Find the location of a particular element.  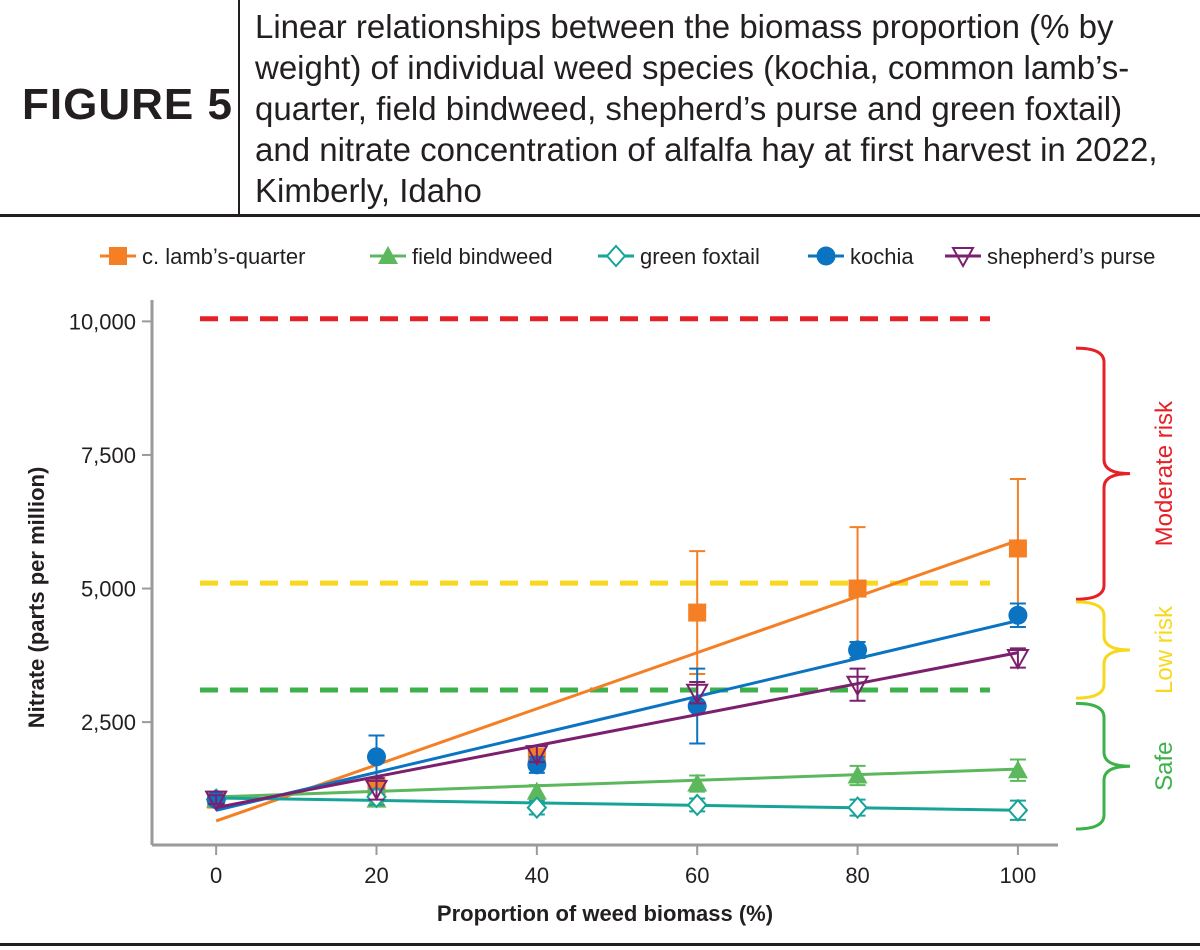

legend-entry-4: shepherd’s purse is located at coordinates (1050, 256).